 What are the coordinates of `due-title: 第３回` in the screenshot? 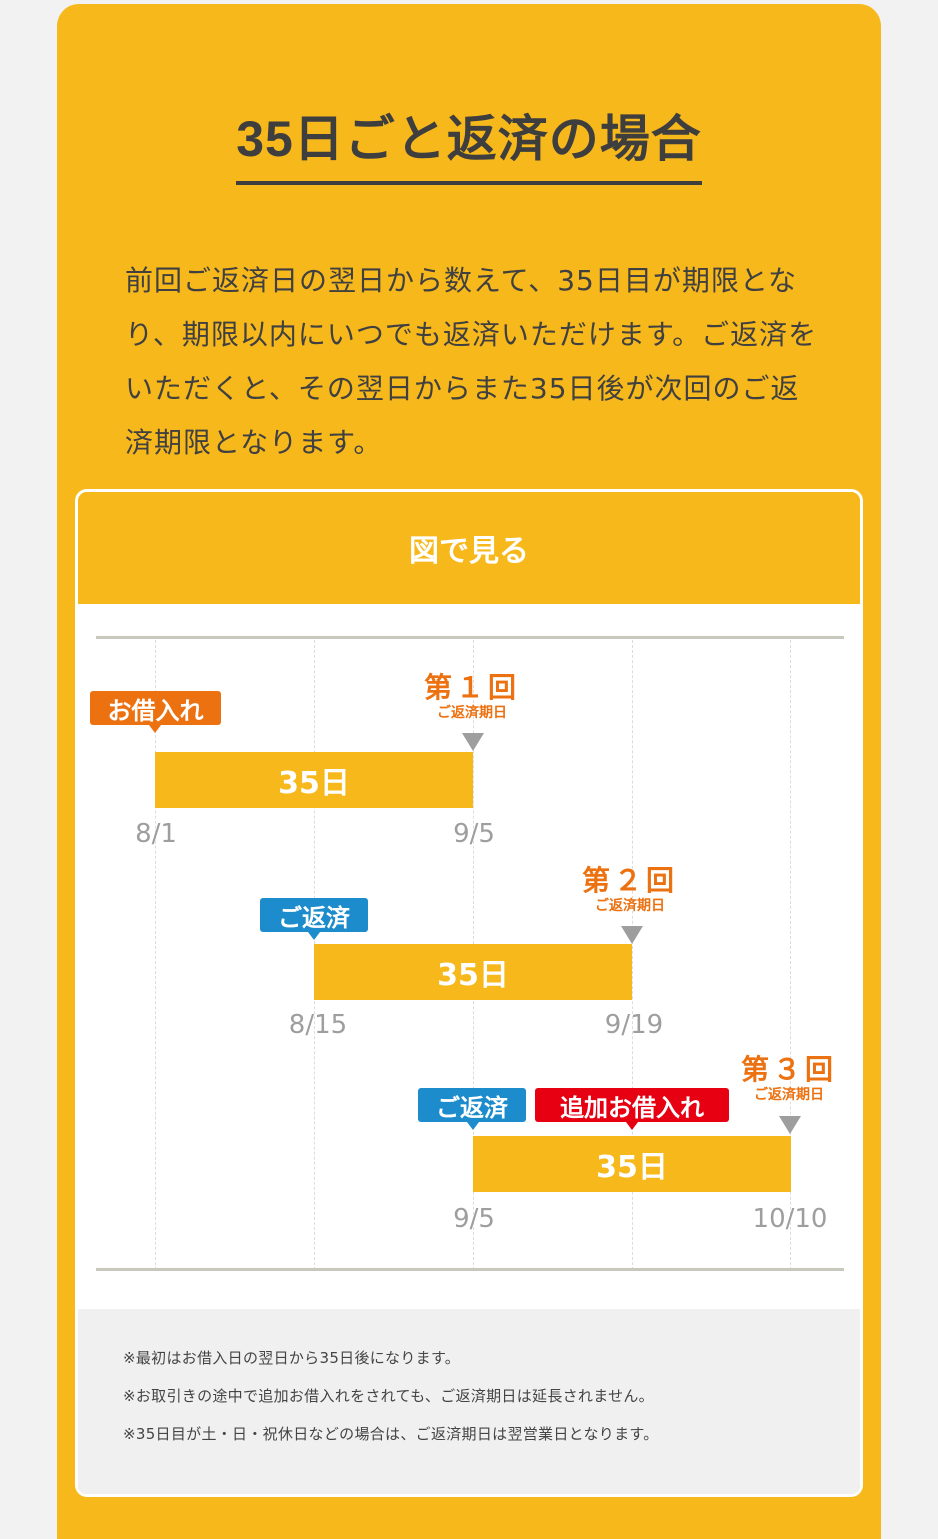 It's located at (788, 1069).